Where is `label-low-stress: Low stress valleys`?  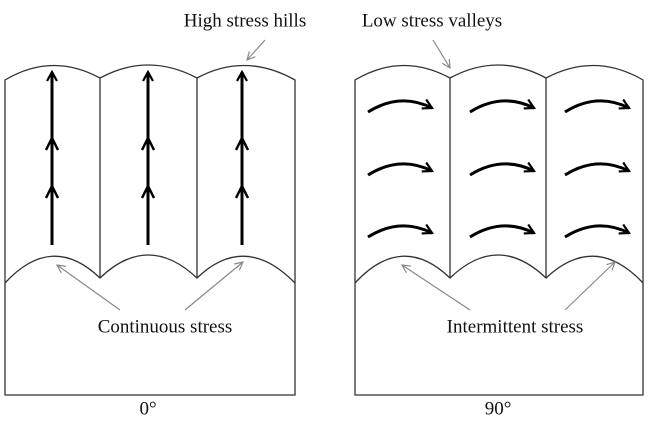 label-low-stress: Low stress valleys is located at coordinates (432, 20).